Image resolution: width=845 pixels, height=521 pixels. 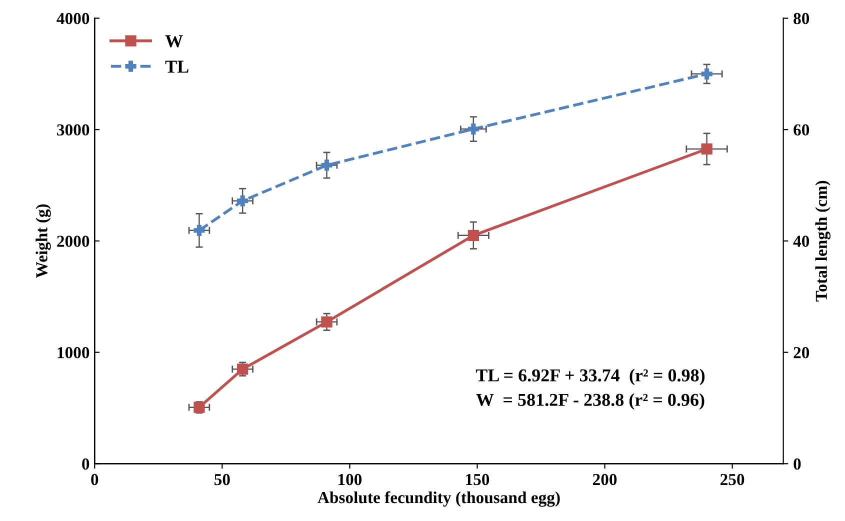 I want to click on y-tick-label: 4000, so click(x=73, y=18).